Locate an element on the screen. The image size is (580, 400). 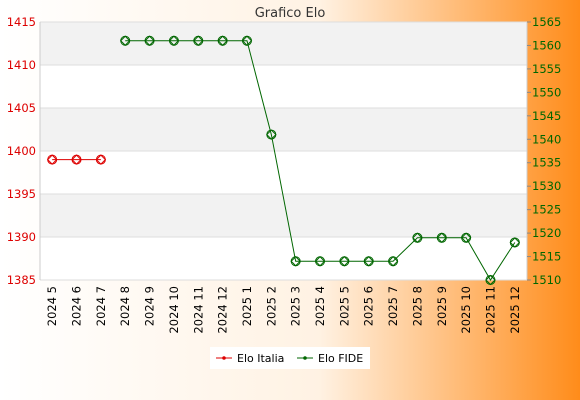
right-tick-label: 1550 is located at coordinates (546, 92).